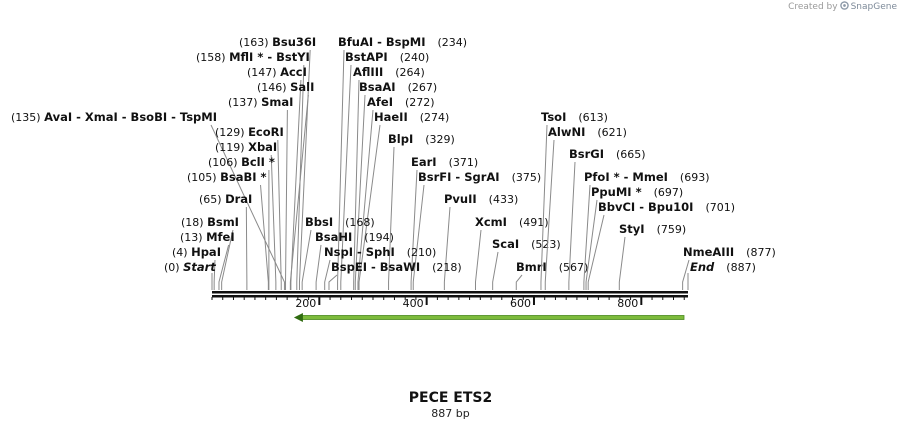 The image size is (901, 430). I want to click on svg-text:BmrI(567): BmrI (567), so click(552, 267).